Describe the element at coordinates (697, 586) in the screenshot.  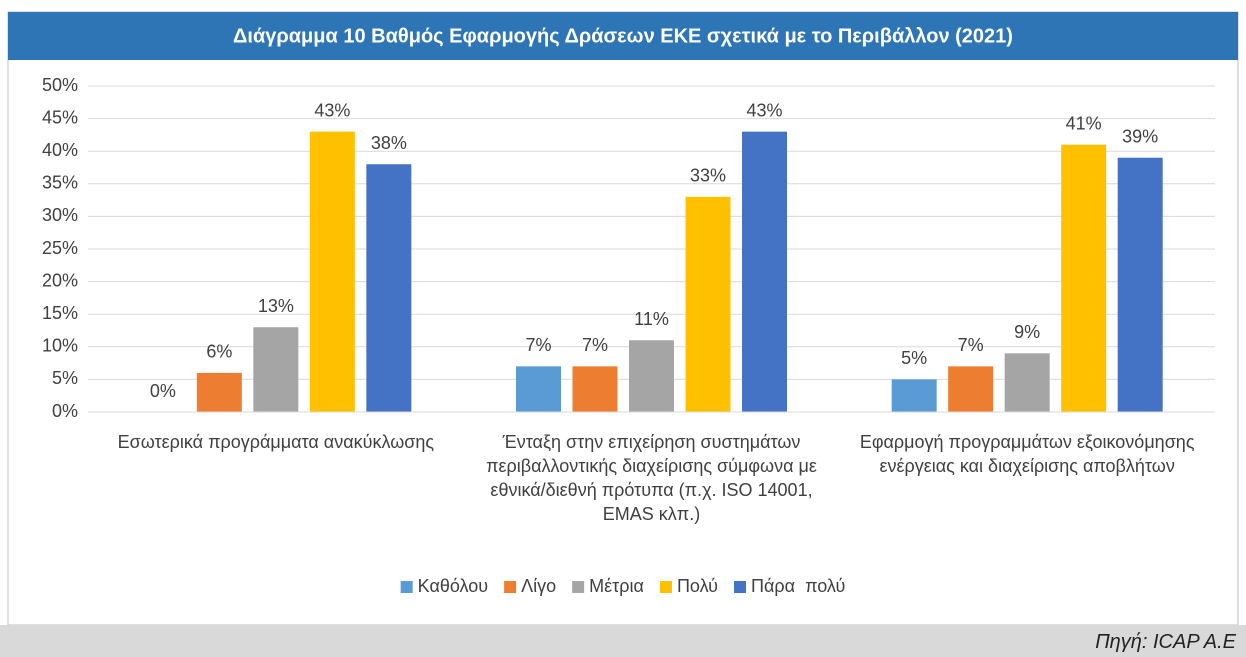
I see `legend-label: Πολύ` at that location.